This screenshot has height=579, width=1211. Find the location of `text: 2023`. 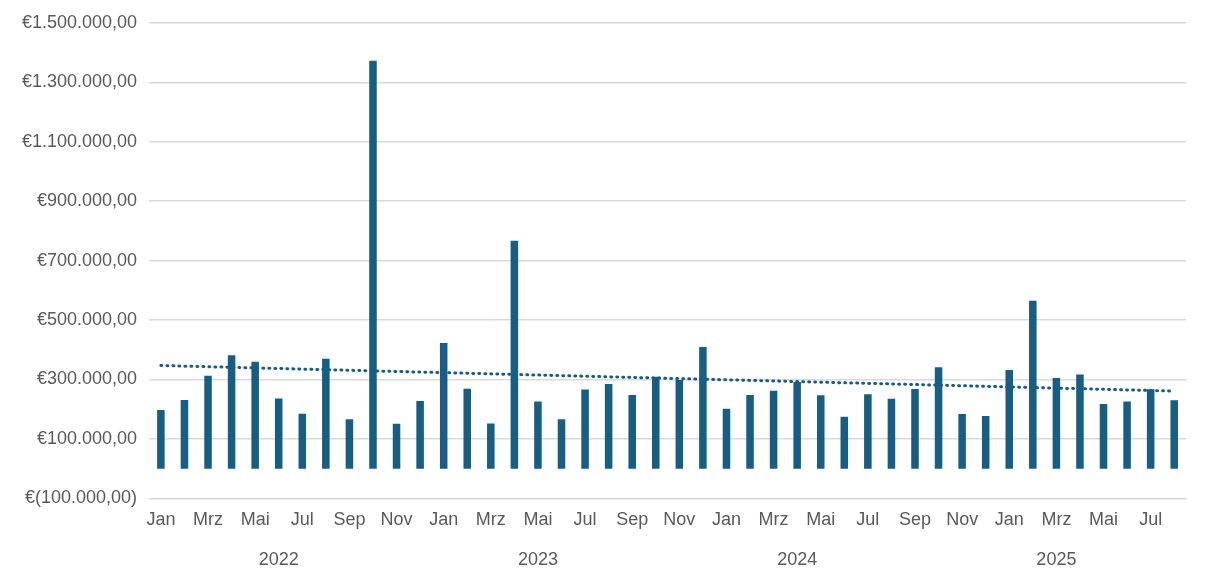

text: 2023 is located at coordinates (537, 559).